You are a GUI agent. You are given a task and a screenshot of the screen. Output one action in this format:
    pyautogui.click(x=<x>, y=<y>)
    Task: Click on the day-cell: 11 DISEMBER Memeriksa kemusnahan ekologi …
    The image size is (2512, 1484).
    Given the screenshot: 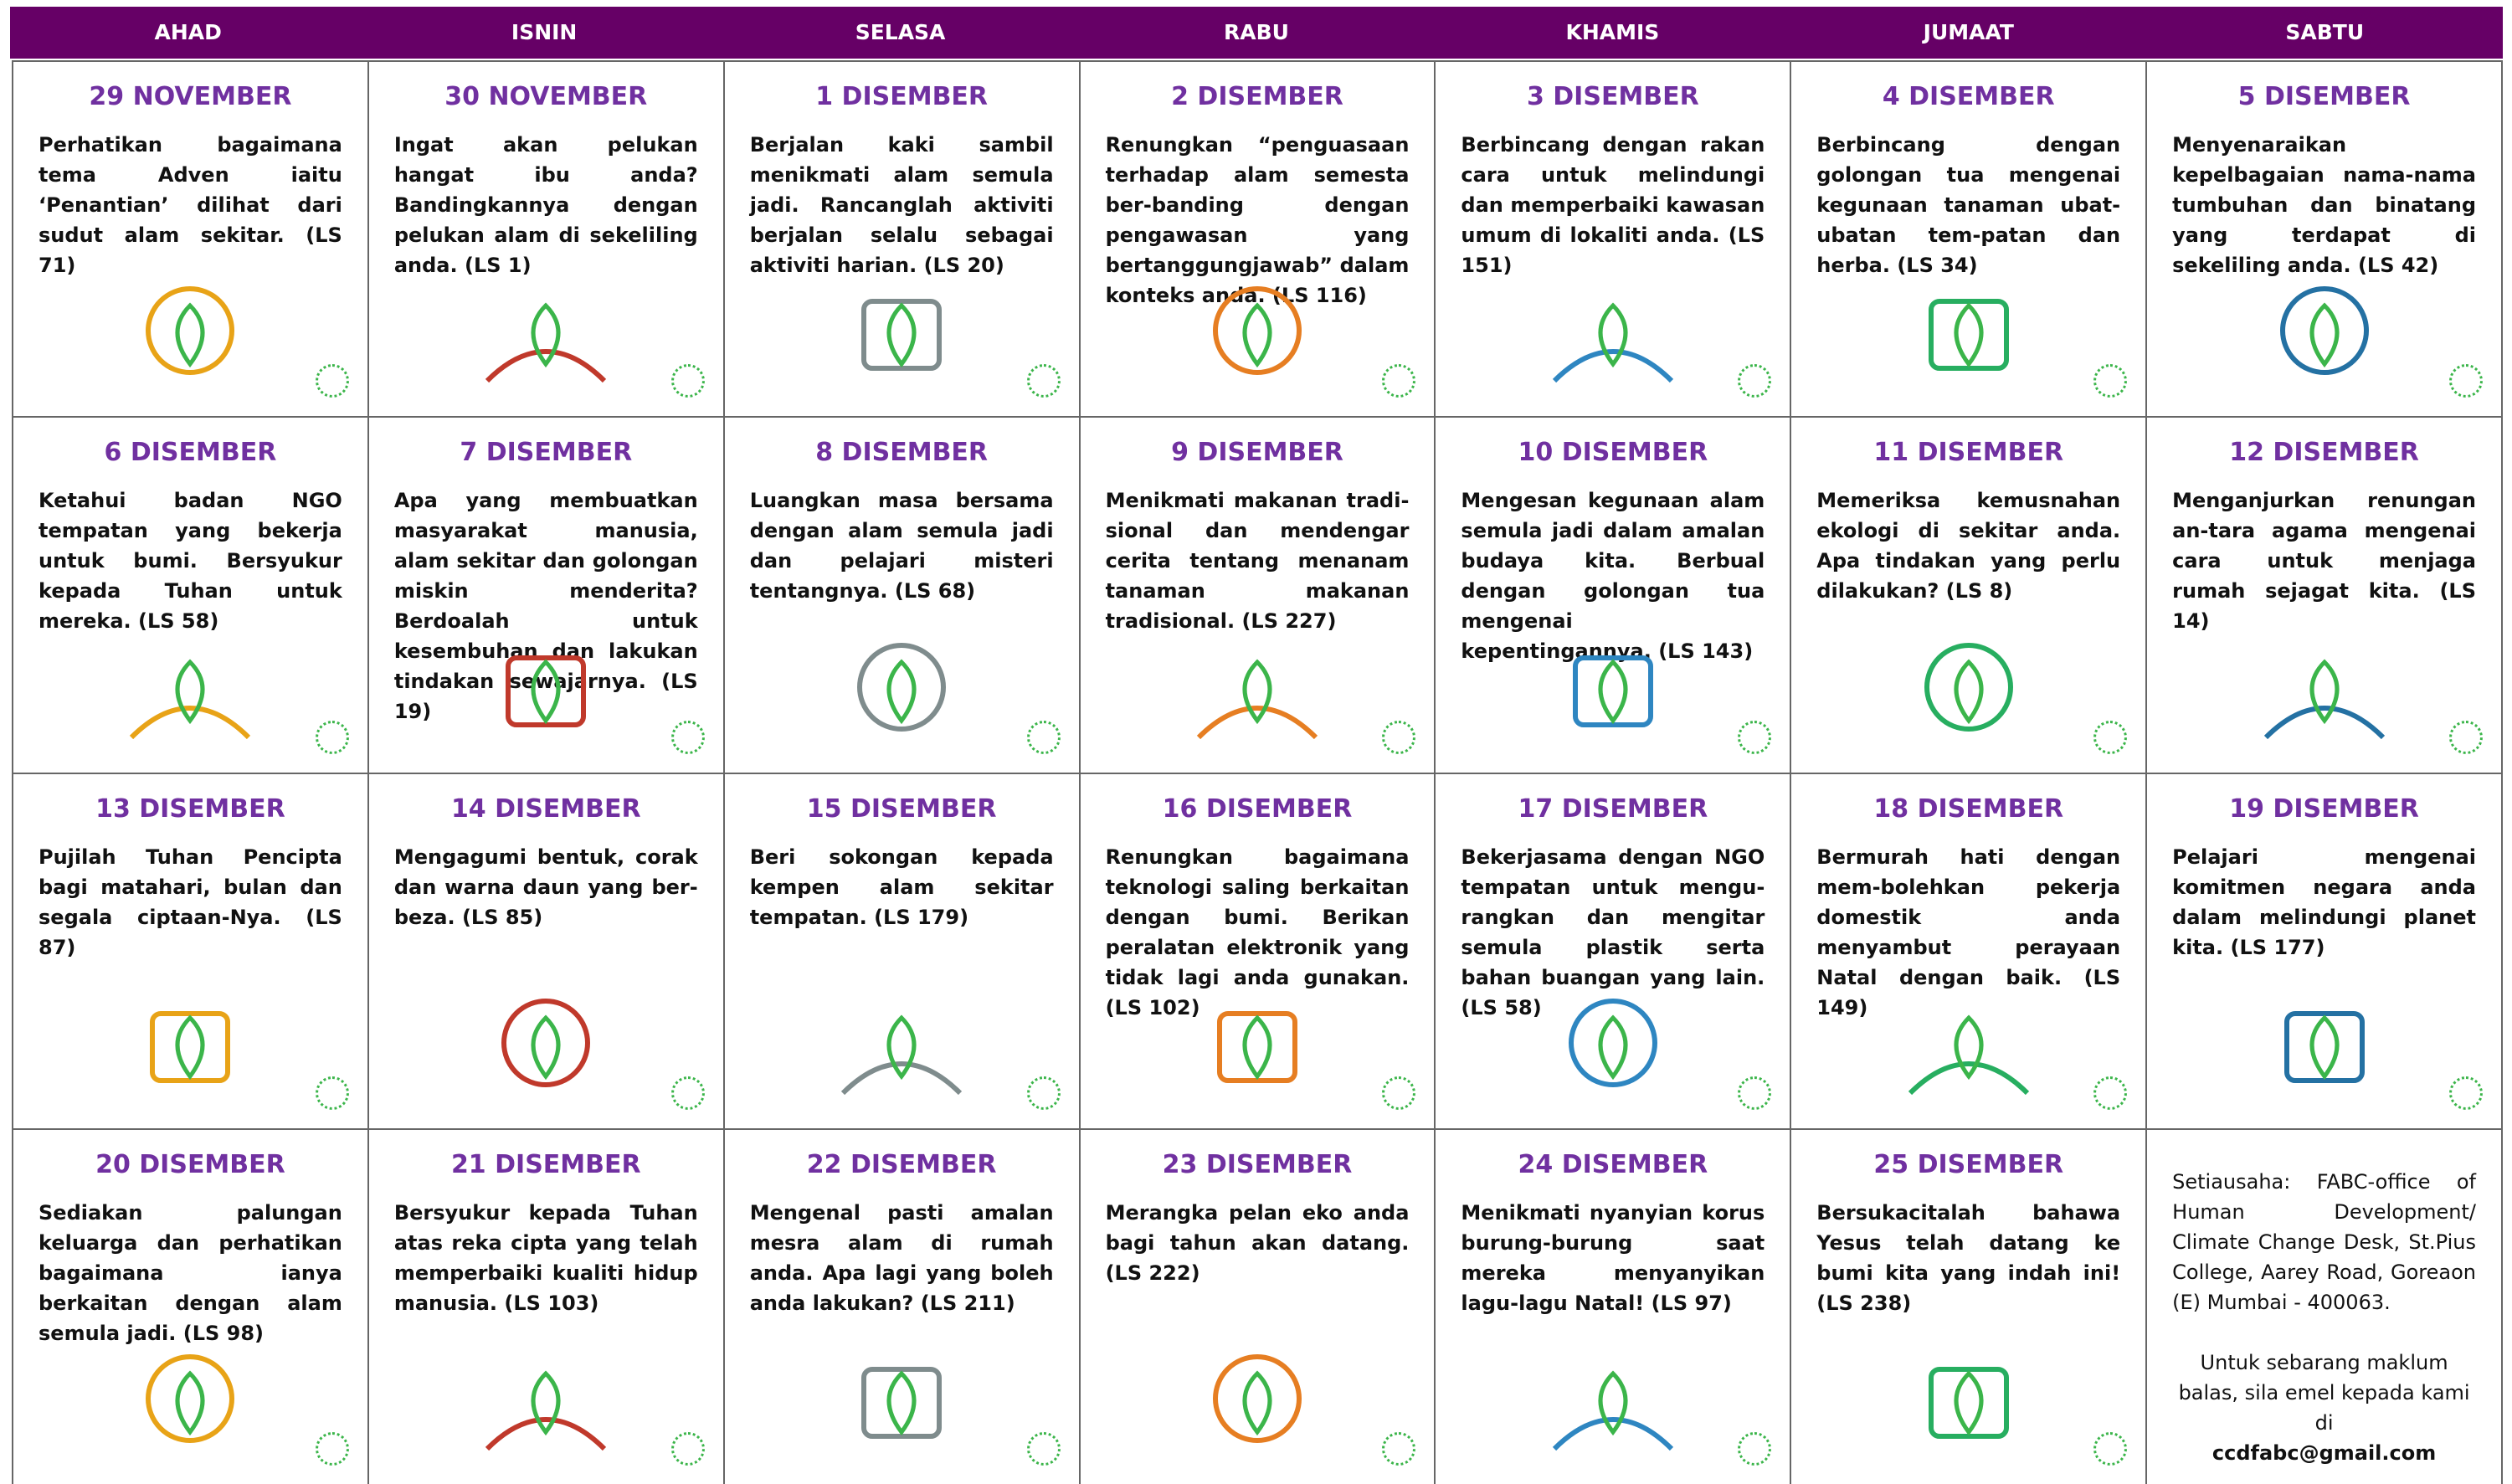 What is the action you would take?
    pyautogui.click(x=1969, y=596)
    